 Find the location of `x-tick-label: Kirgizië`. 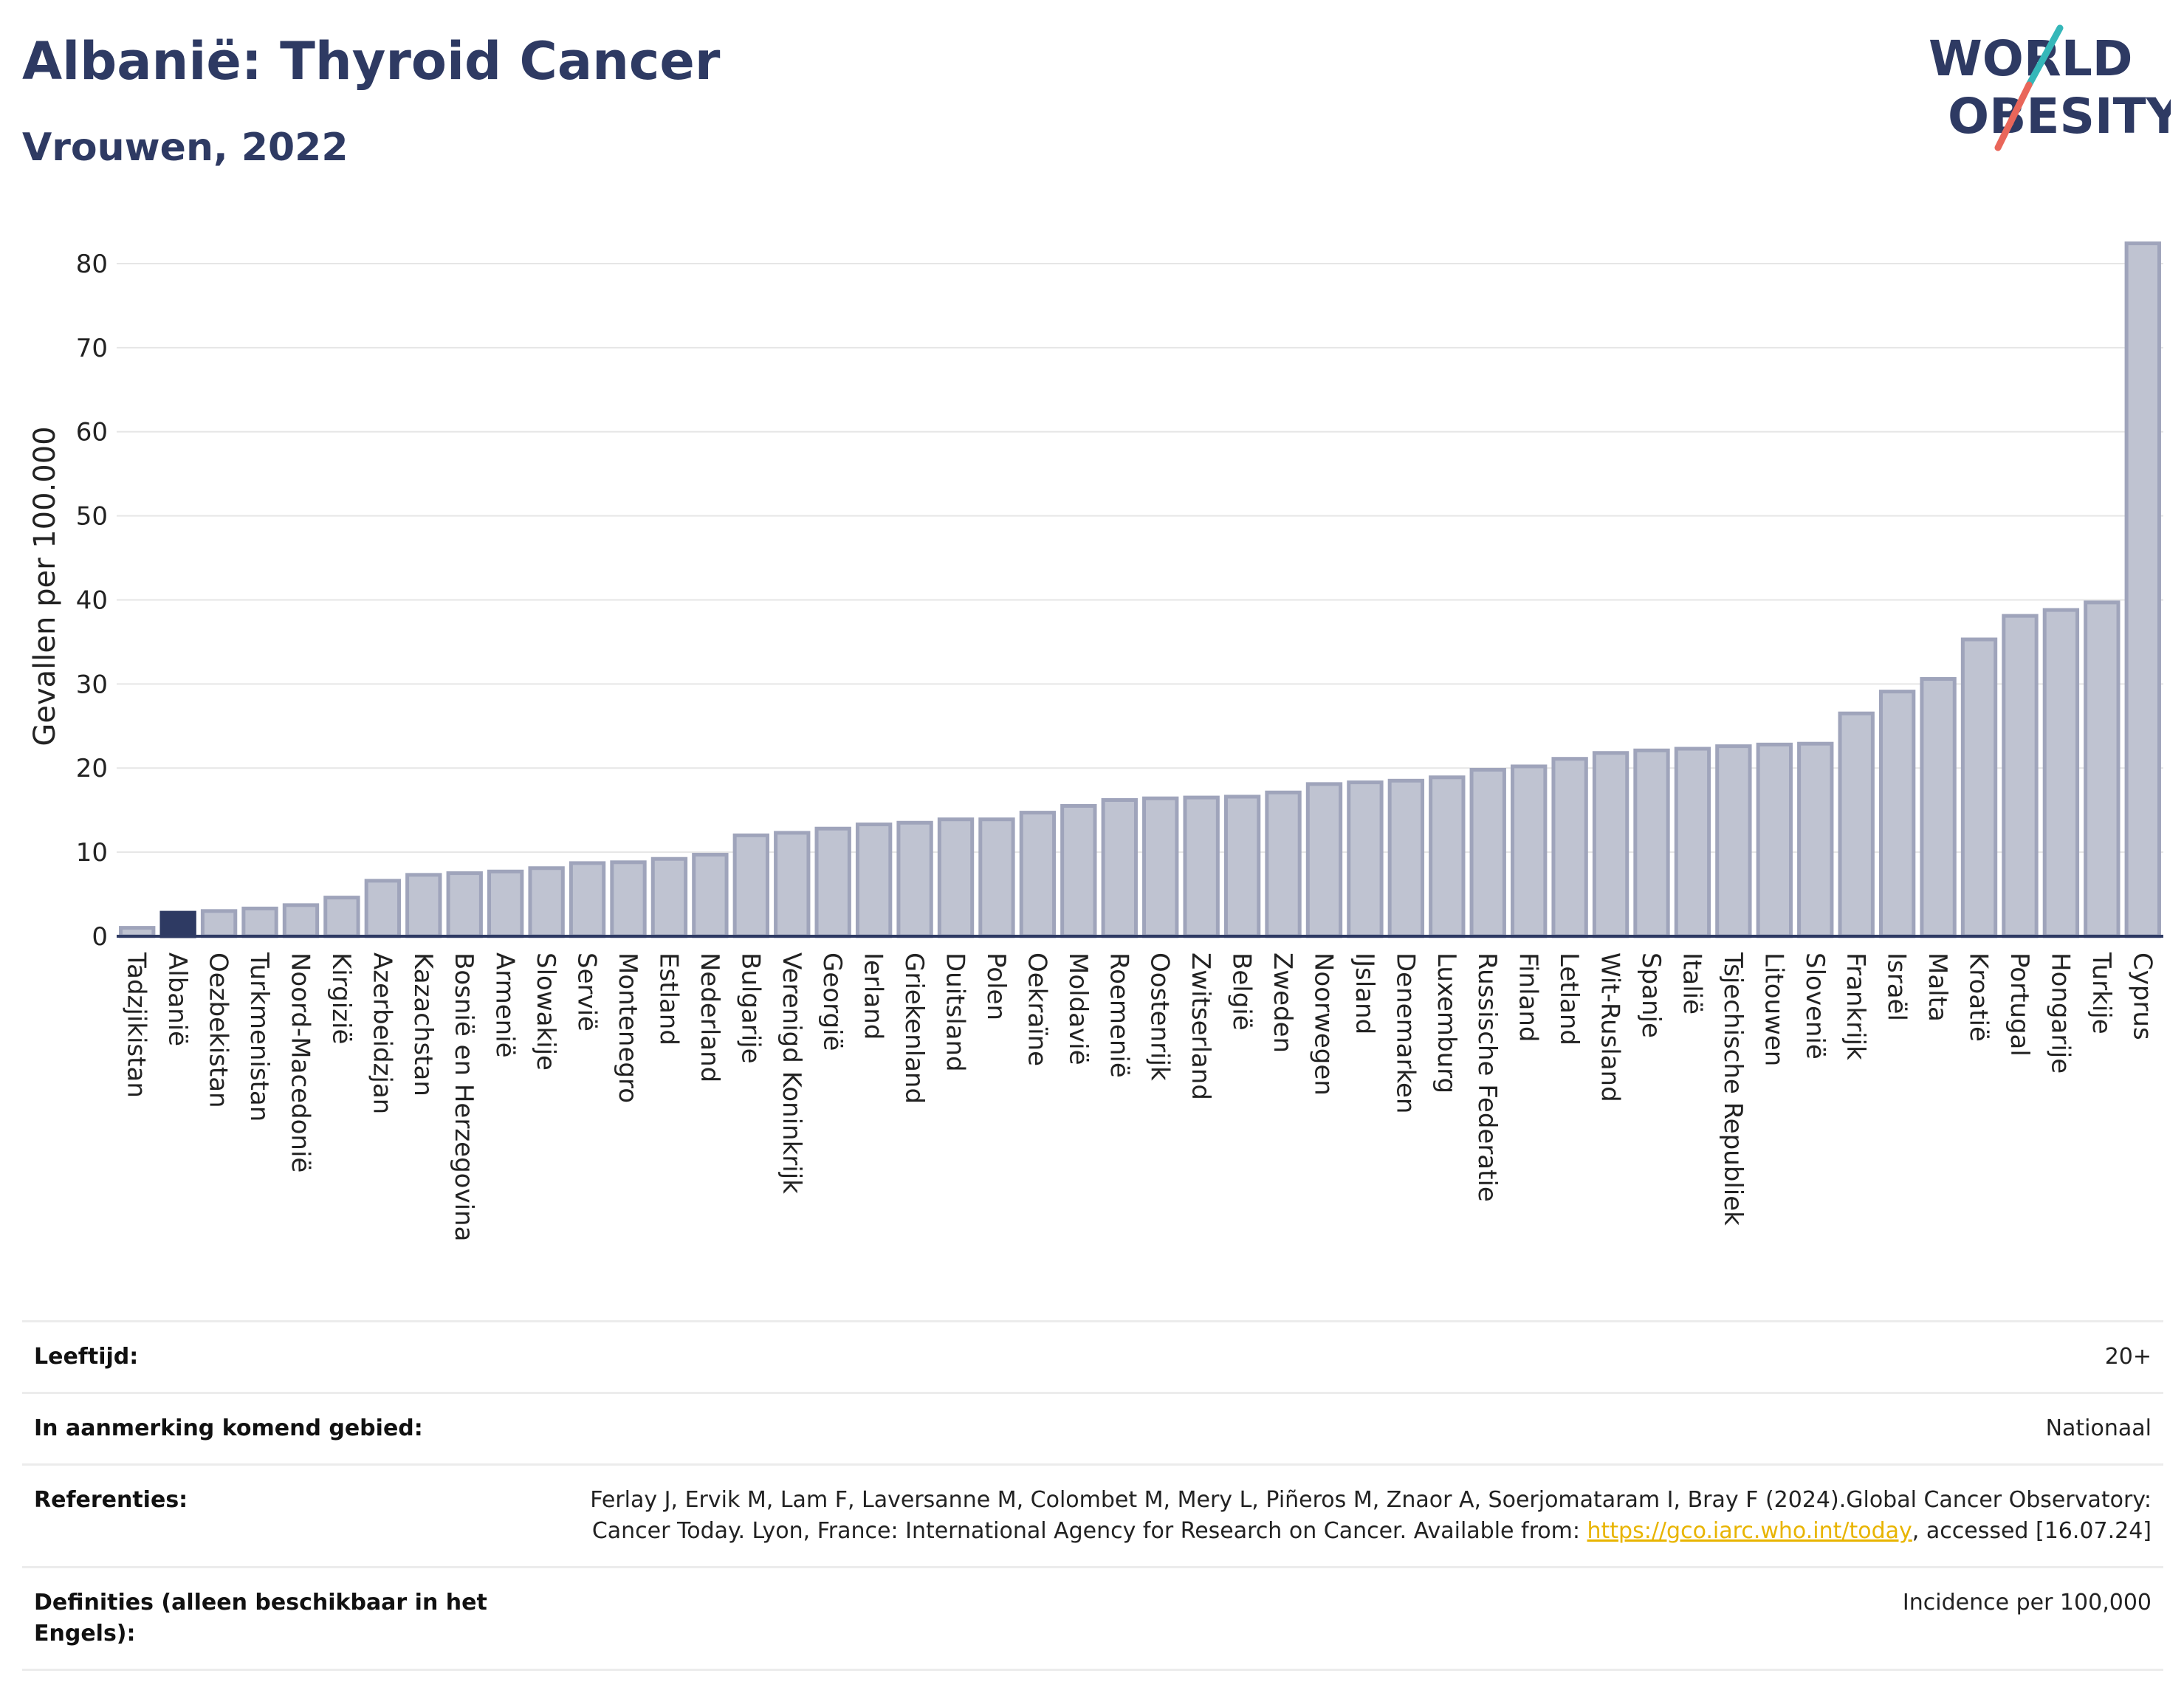

x-tick-label: Kirgizië is located at coordinates (341, 998).